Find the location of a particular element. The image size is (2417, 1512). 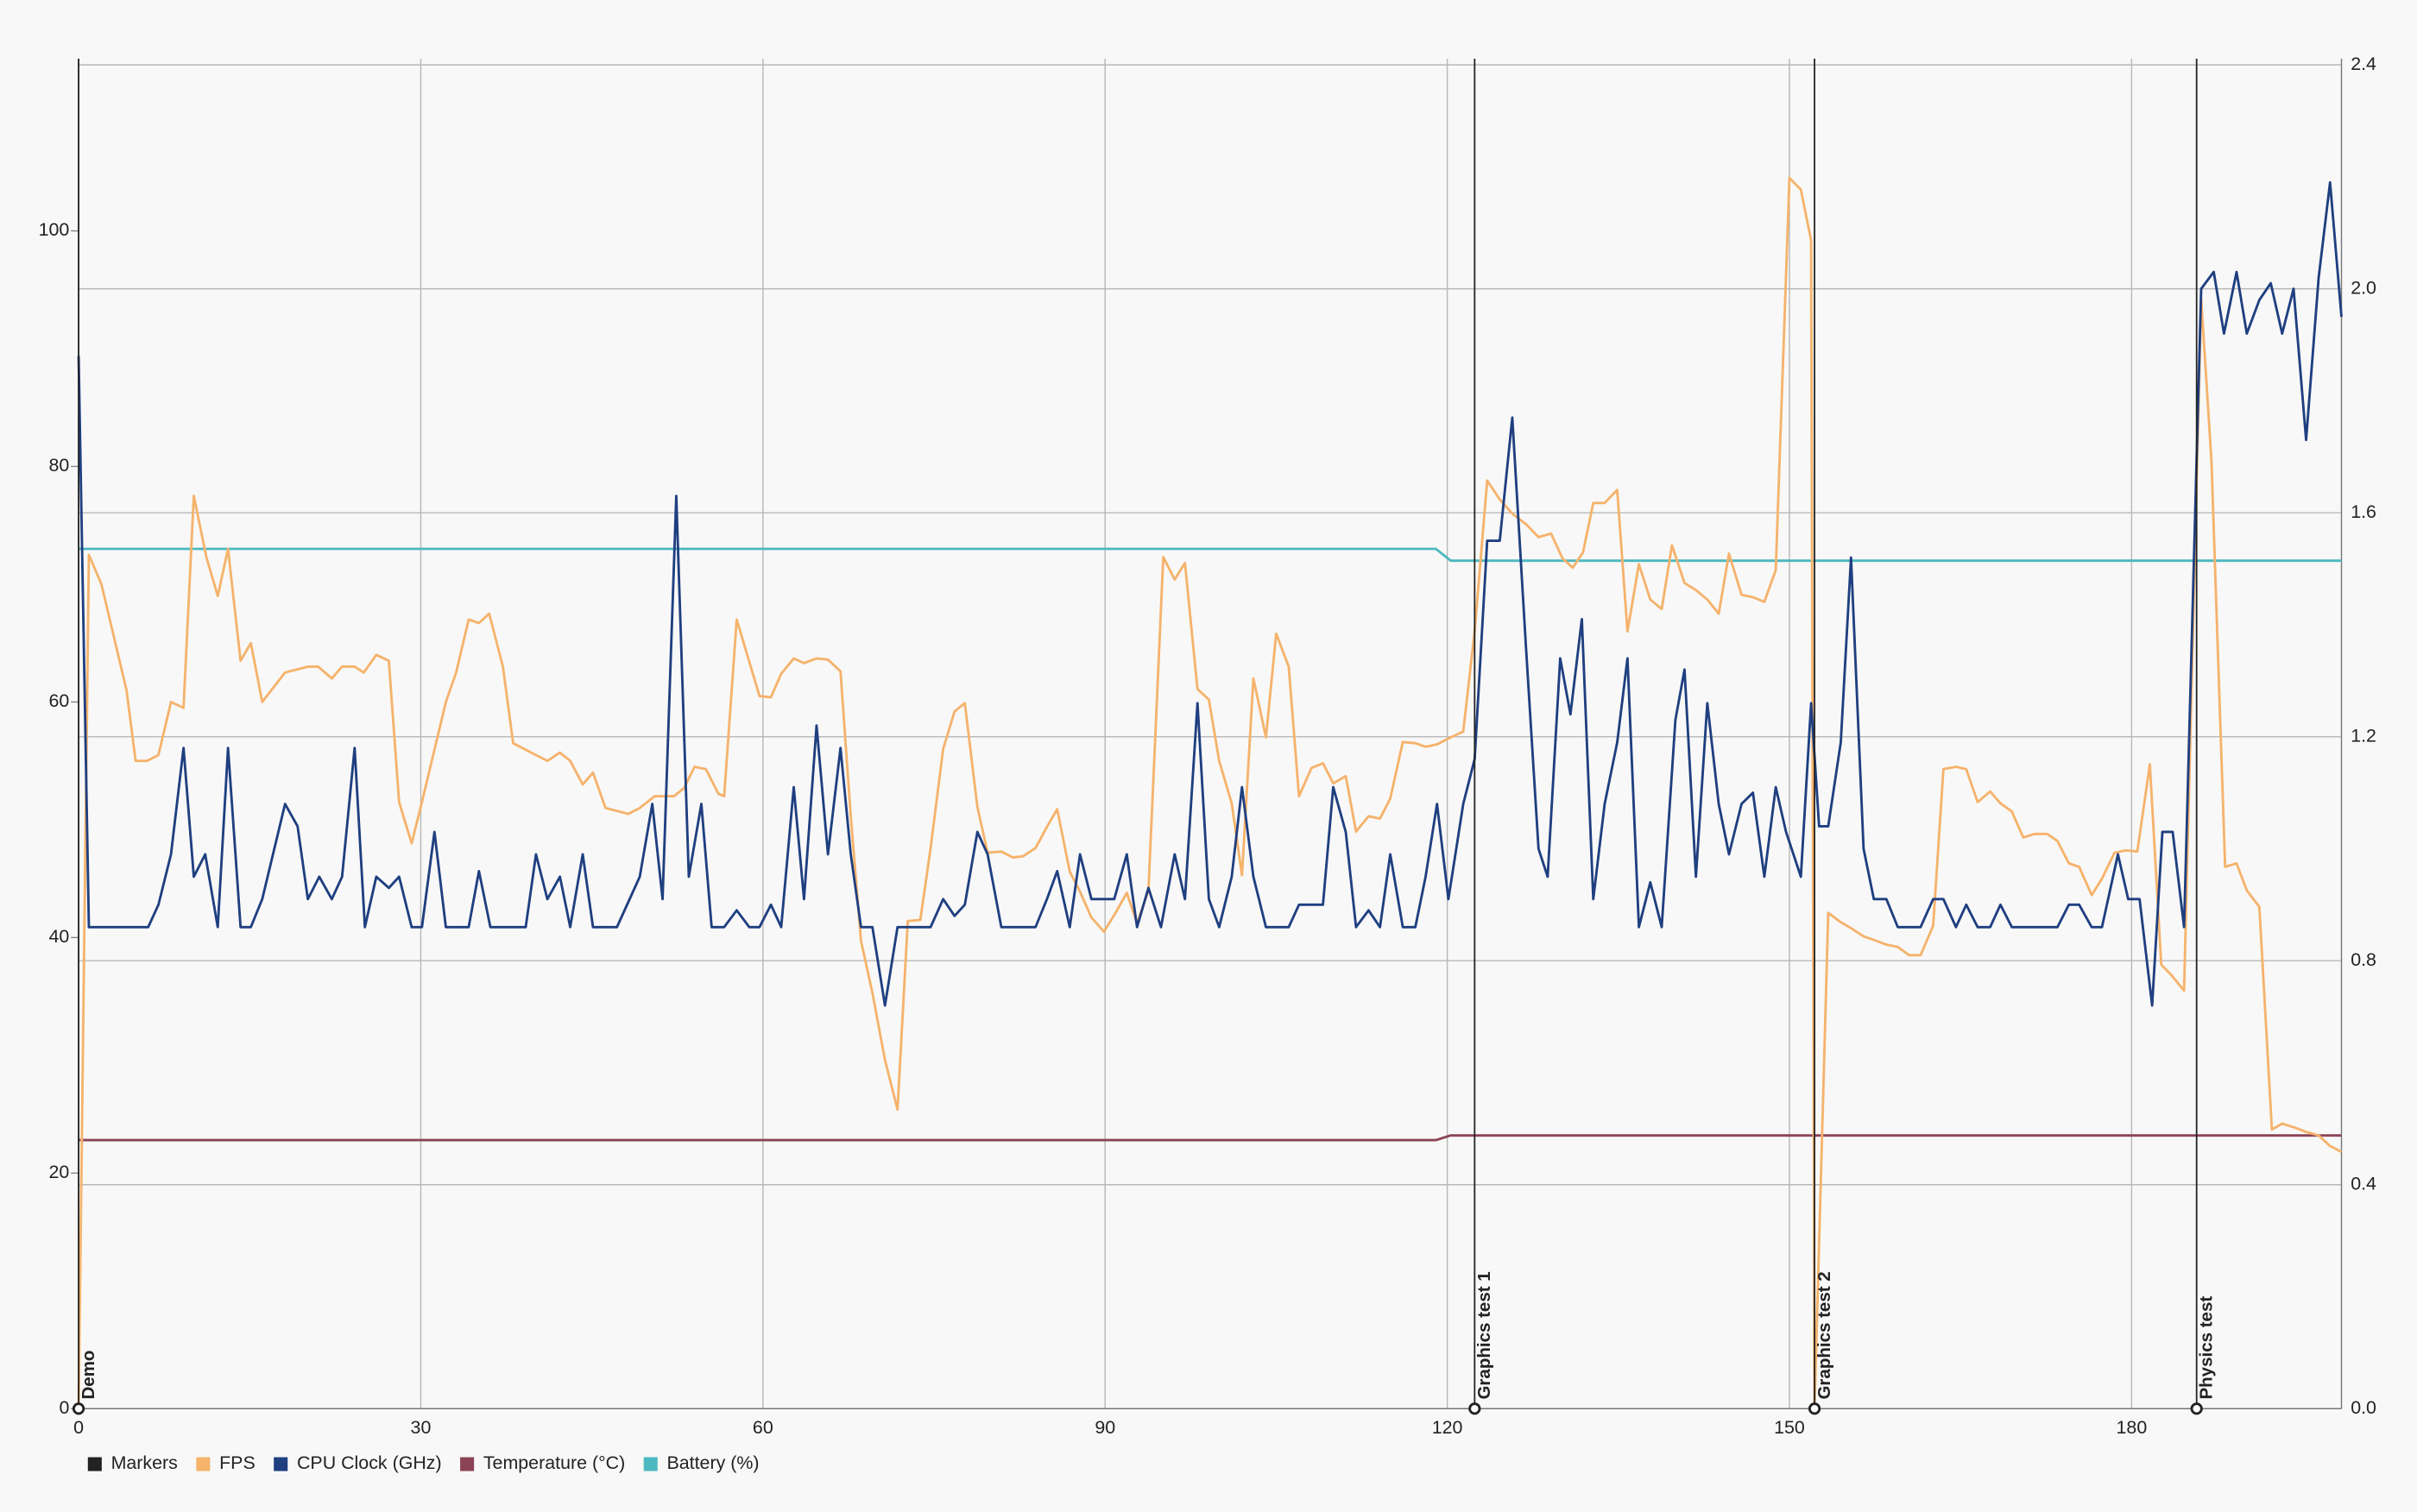

y2-tick-label: 2.4 is located at coordinates (2363, 64).